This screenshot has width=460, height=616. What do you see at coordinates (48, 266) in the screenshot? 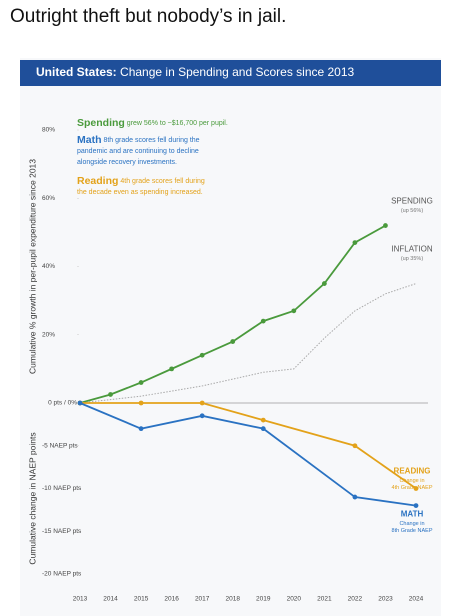
I see `y-tick-label: 40%` at bounding box center [48, 266].